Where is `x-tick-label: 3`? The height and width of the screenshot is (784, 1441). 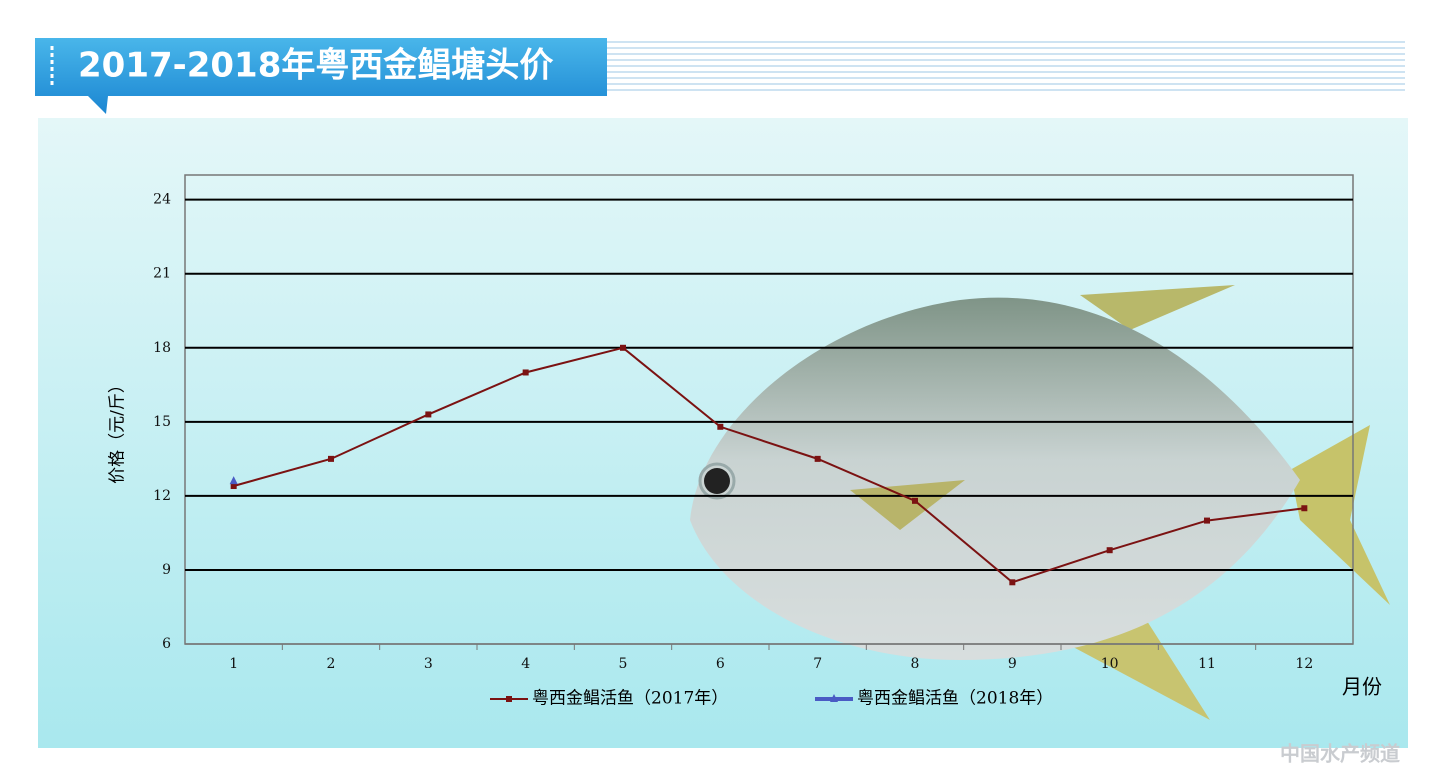 x-tick-label: 3 is located at coordinates (428, 664).